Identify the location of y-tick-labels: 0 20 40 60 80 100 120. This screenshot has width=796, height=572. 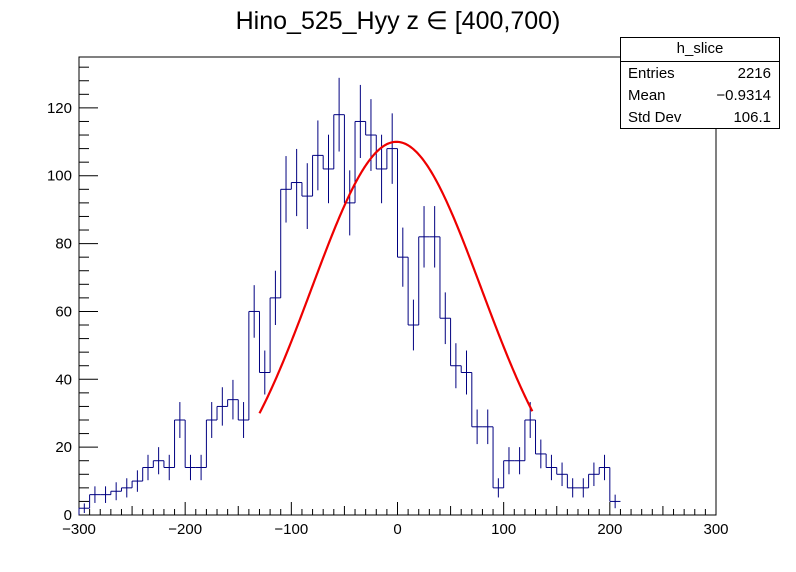
(59, 312).